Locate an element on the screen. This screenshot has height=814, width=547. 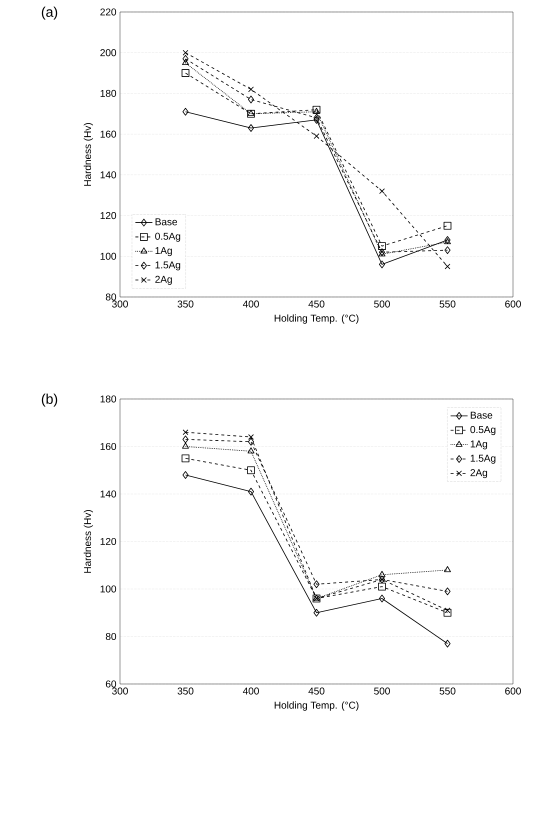
y-tick-label: 60 is located at coordinates (111, 684).